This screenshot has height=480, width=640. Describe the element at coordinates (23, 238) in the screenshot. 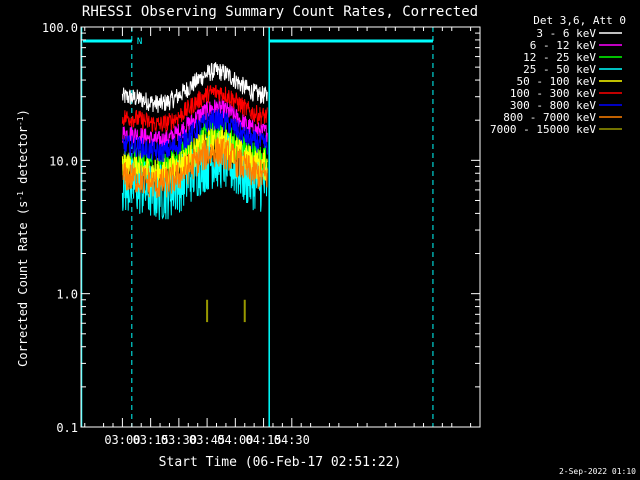

I see `y-axis-label: Corrected Count Rate (s-1 detector-1)` at that location.